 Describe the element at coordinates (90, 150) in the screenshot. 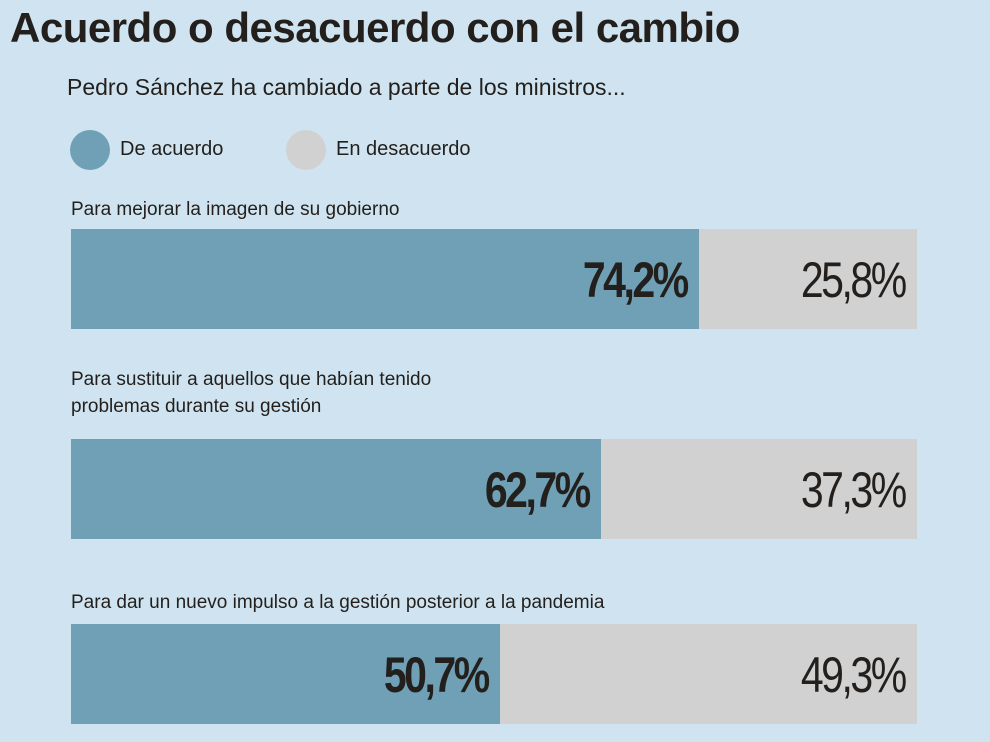

I see `legend-swatch-agree` at that location.